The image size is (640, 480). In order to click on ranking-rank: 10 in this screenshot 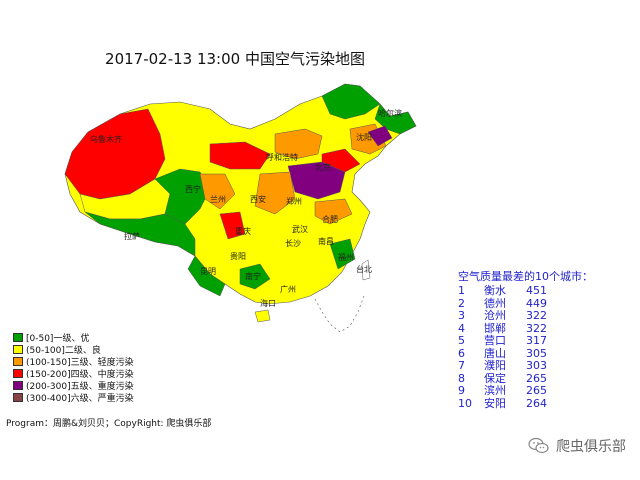, I will do `click(465, 403)`.